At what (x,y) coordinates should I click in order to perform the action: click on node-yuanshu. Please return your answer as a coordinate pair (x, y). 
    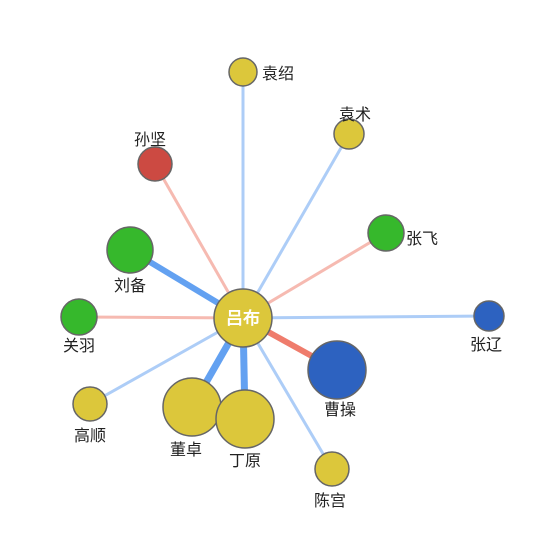
    Looking at the image, I should click on (349, 134).